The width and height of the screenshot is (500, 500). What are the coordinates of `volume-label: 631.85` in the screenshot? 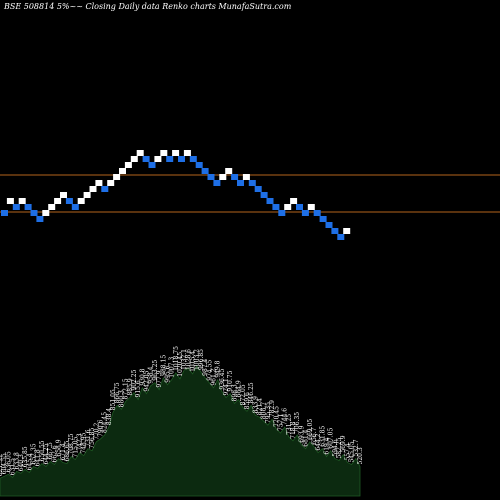 It's located at (322, 436).